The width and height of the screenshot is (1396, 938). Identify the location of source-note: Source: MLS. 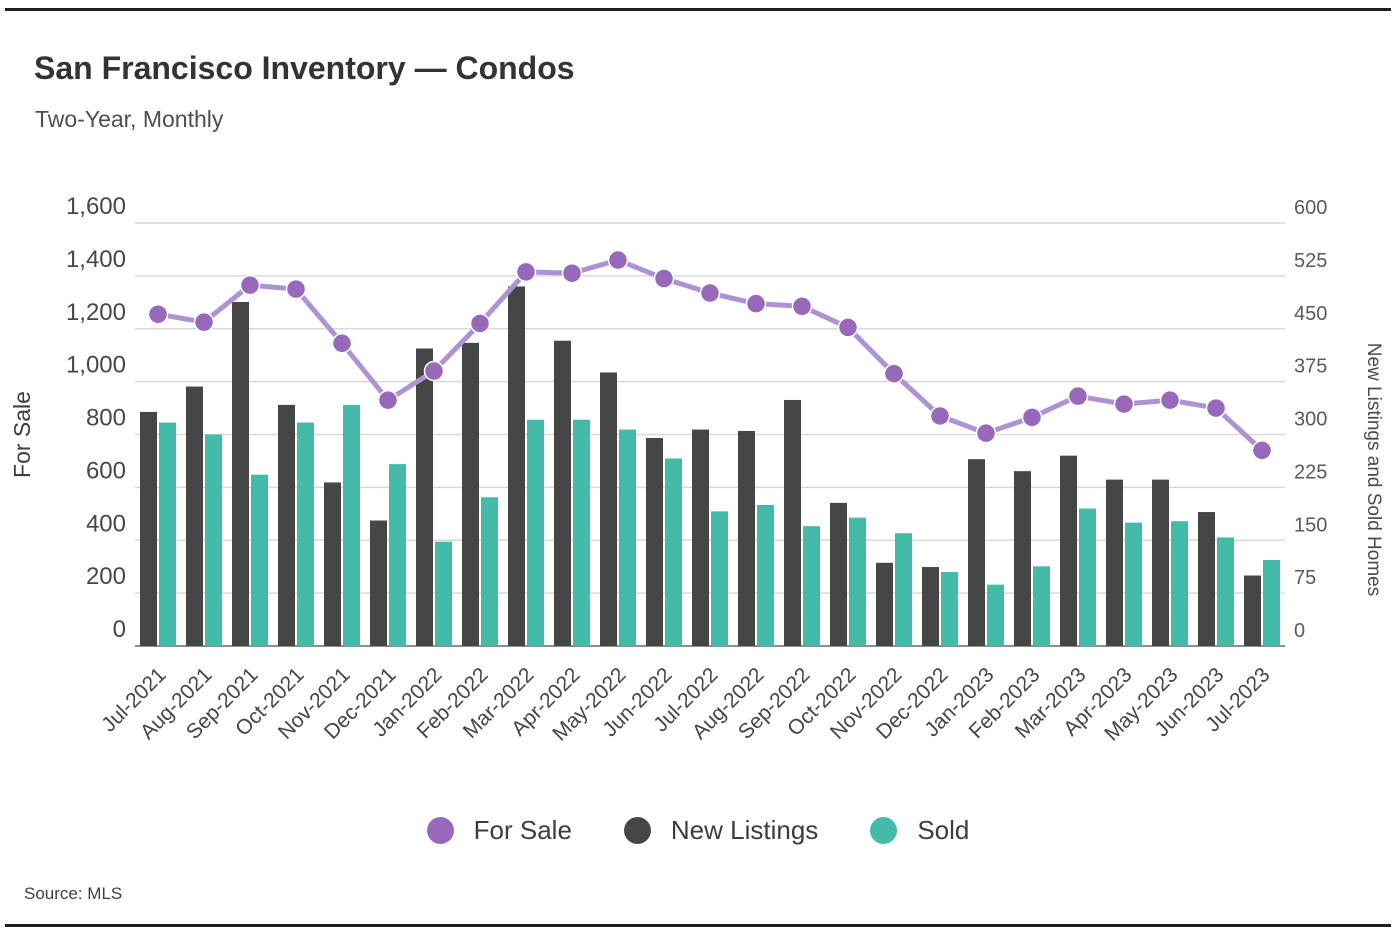
(73, 893).